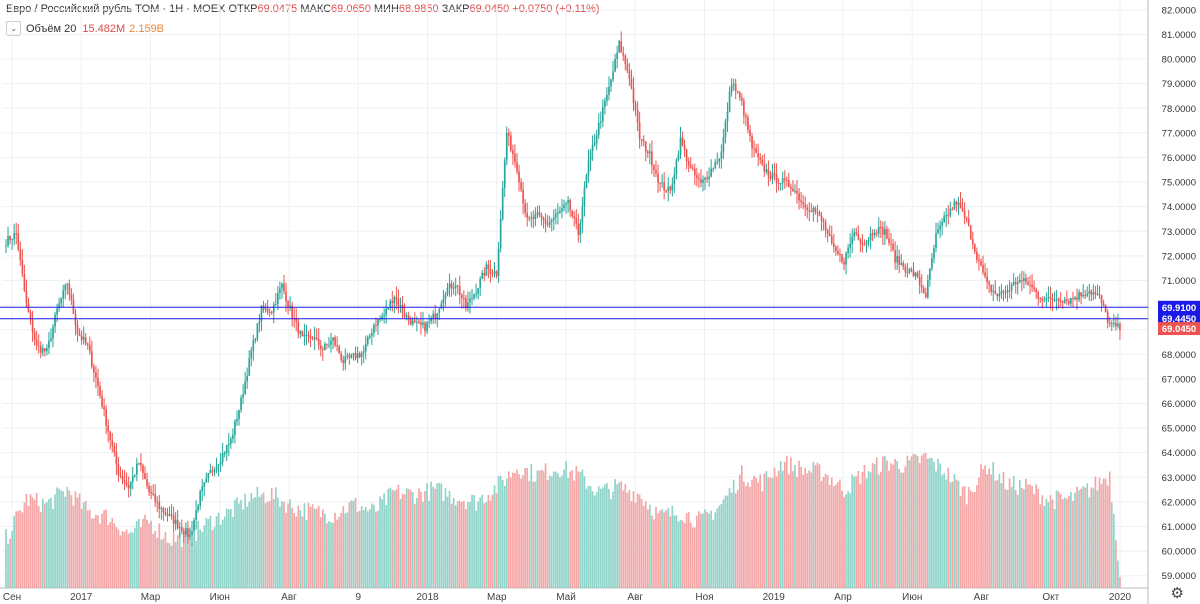 Image resolution: width=1200 pixels, height=604 pixels. What do you see at coordinates (418, 9) in the screenshot?
I see `low-value: 68.9850` at bounding box center [418, 9].